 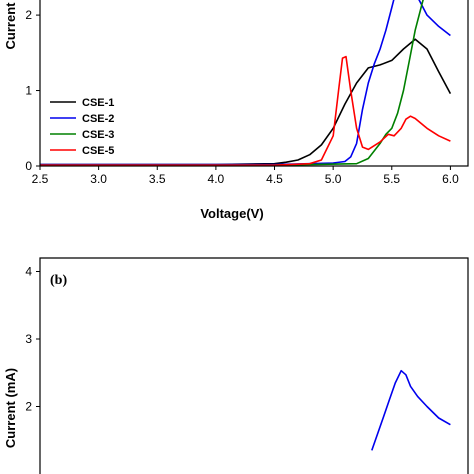 I want to click on x-tick-label: 4.0, so click(x=216, y=179).